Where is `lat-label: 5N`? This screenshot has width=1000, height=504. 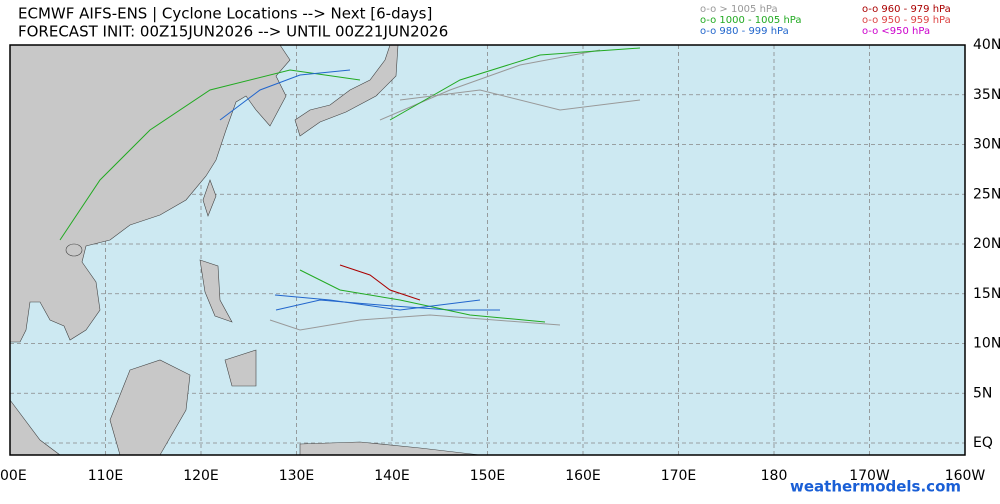 lat-label: 5N is located at coordinates (982, 393).